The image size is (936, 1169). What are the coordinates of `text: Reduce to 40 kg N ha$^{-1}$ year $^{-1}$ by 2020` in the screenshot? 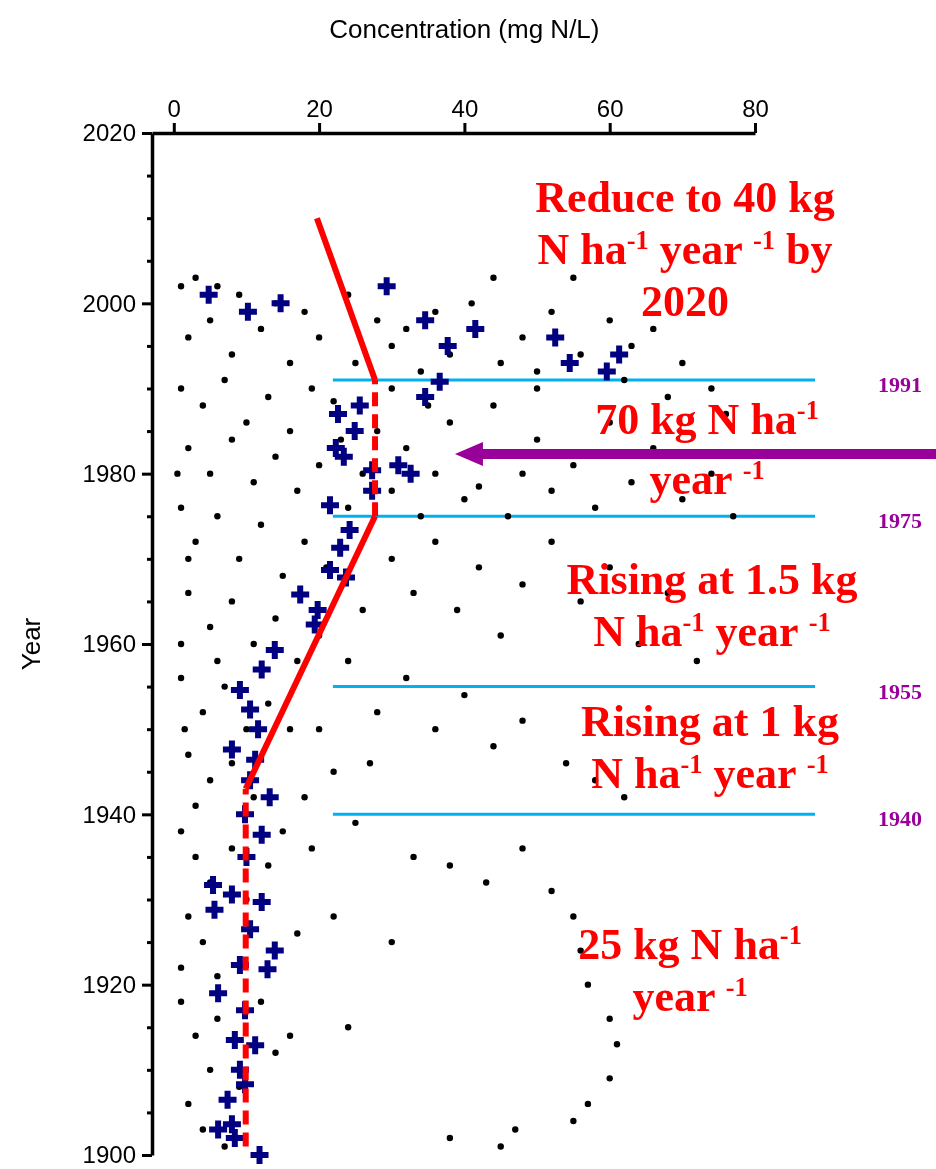 It's located at (685, 249).